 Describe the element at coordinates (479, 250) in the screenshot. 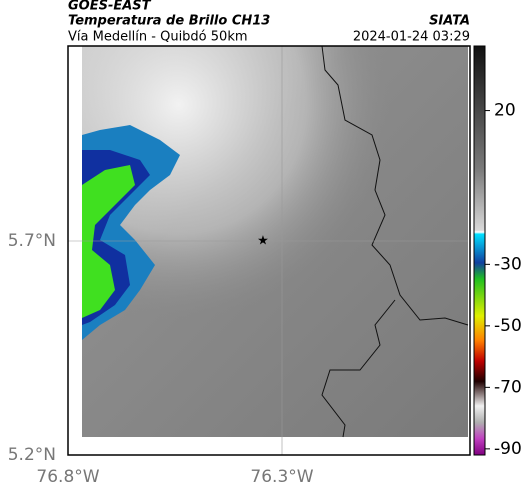

I see `colorbar` at that location.